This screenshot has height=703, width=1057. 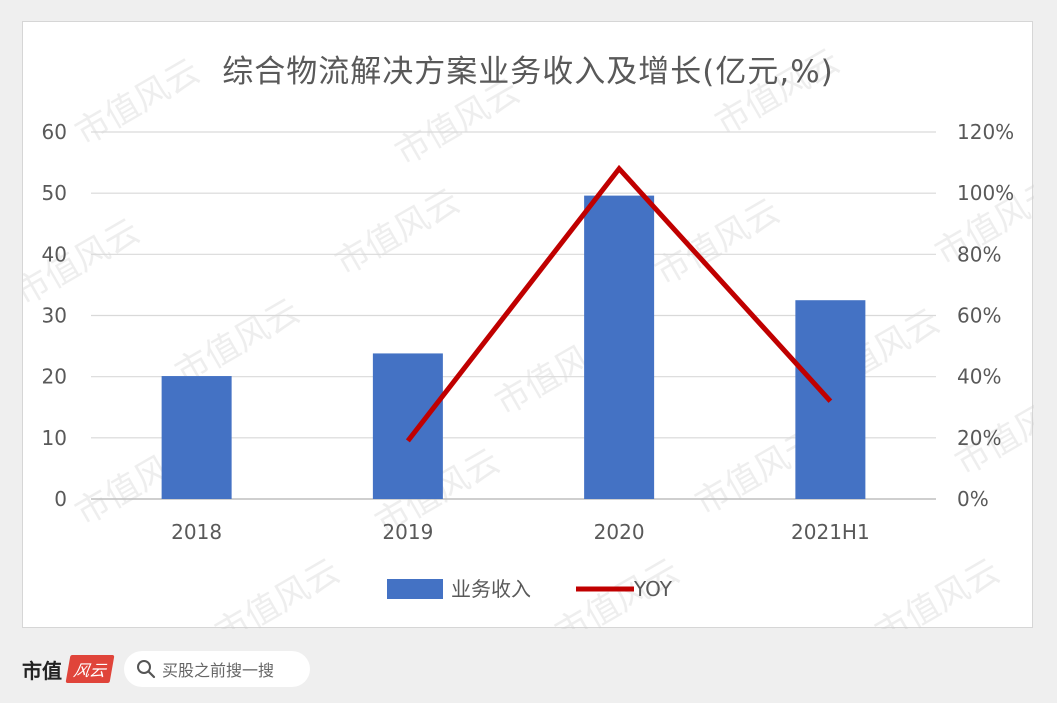 What do you see at coordinates (54, 132) in the screenshot?
I see `left-axis-tick: 60` at bounding box center [54, 132].